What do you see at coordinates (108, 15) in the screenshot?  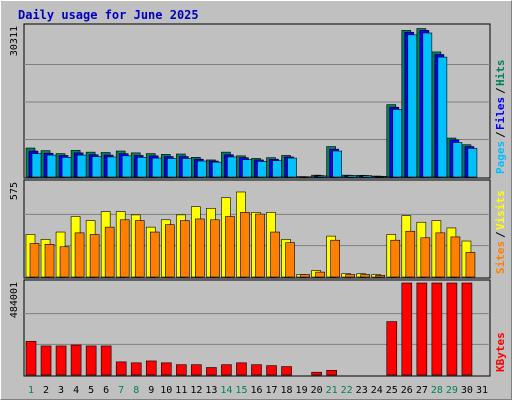 I see `chart-title: Daily usage for June 2025` at bounding box center [108, 15].